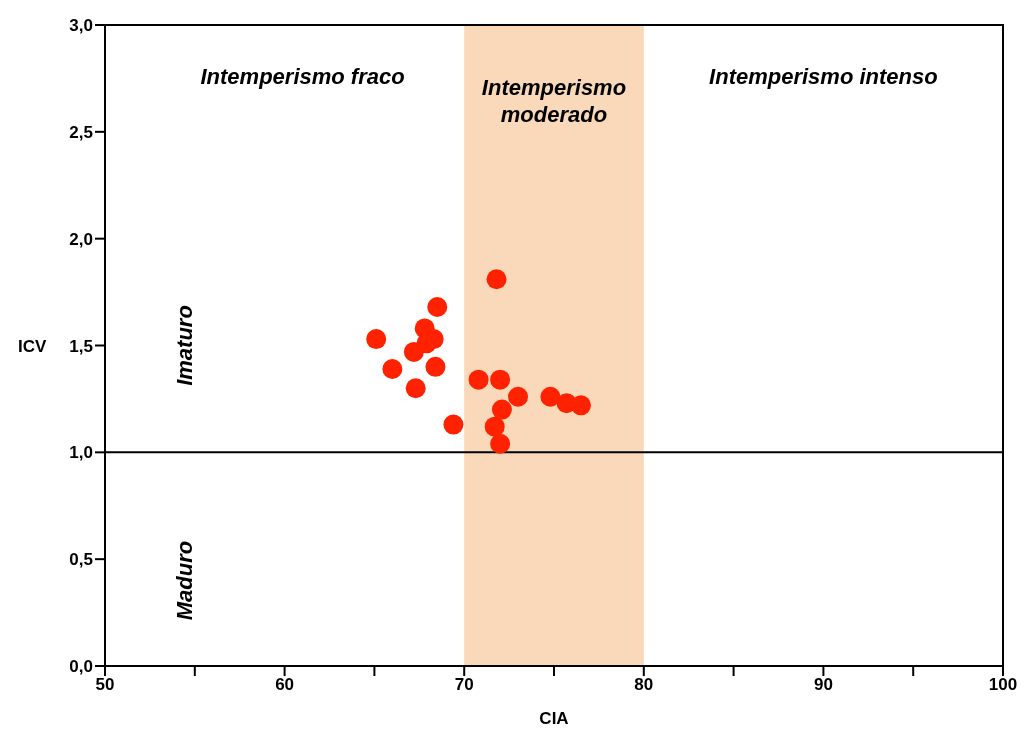  What do you see at coordinates (823, 77) in the screenshot?
I see `annotation: Intemperismo intenso` at bounding box center [823, 77].